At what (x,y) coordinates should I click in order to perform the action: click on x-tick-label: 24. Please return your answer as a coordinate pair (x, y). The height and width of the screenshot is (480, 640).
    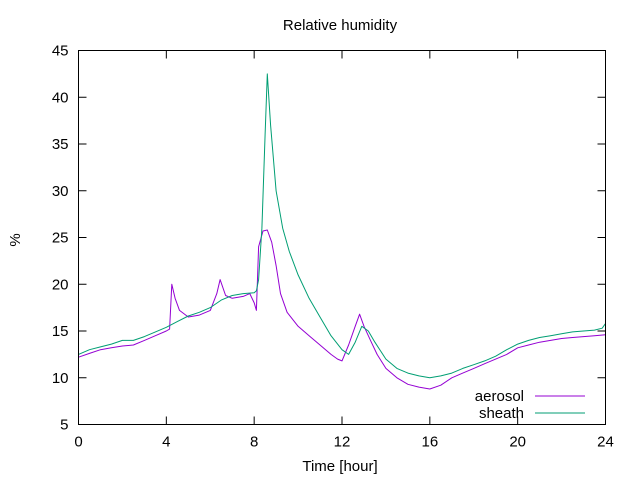
    Looking at the image, I should click on (605, 442).